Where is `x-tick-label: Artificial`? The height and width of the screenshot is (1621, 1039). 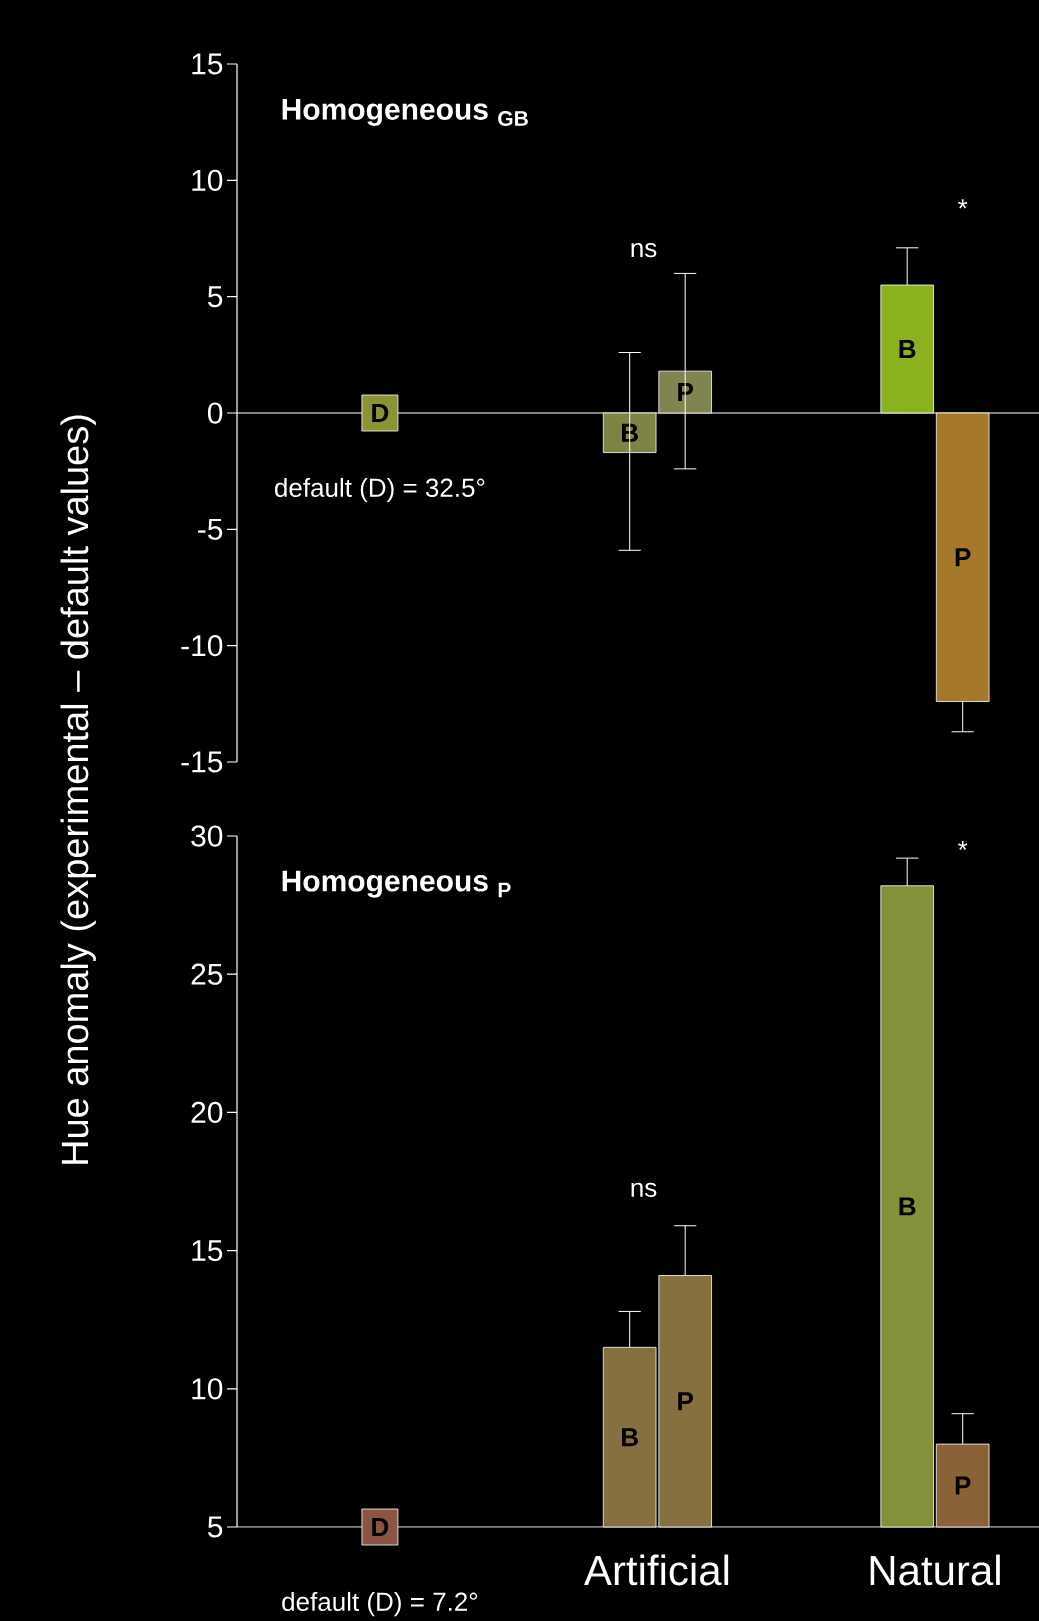
x-tick-label: Artificial is located at coordinates (656, 1570).